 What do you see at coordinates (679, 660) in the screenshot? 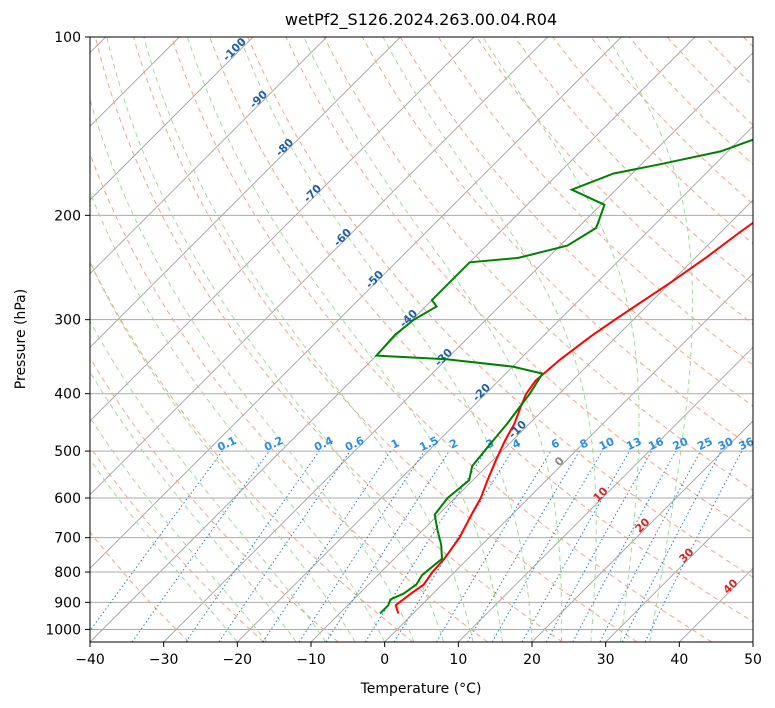
I see `x-tick-label: 40` at bounding box center [679, 660].